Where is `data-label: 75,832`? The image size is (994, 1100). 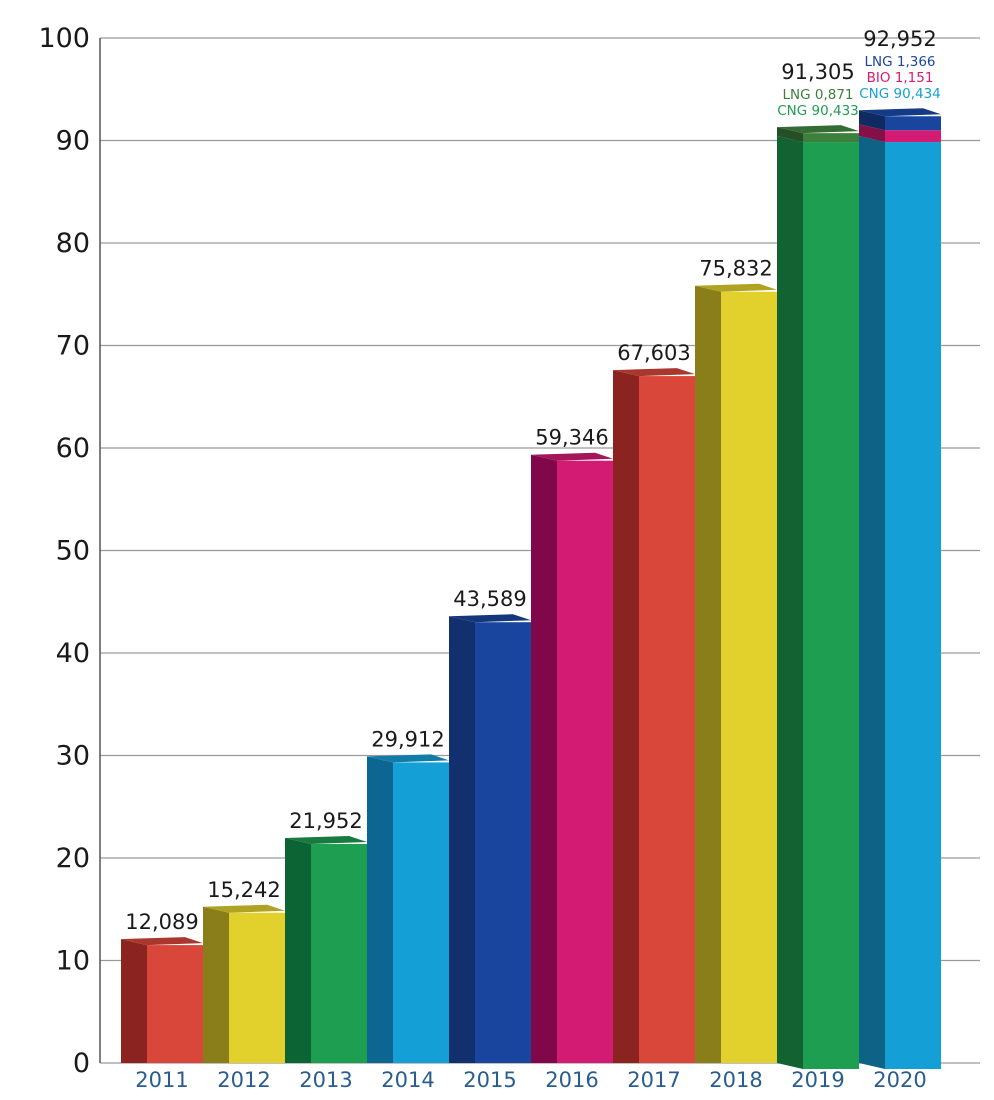 data-label: 75,832 is located at coordinates (735, 269).